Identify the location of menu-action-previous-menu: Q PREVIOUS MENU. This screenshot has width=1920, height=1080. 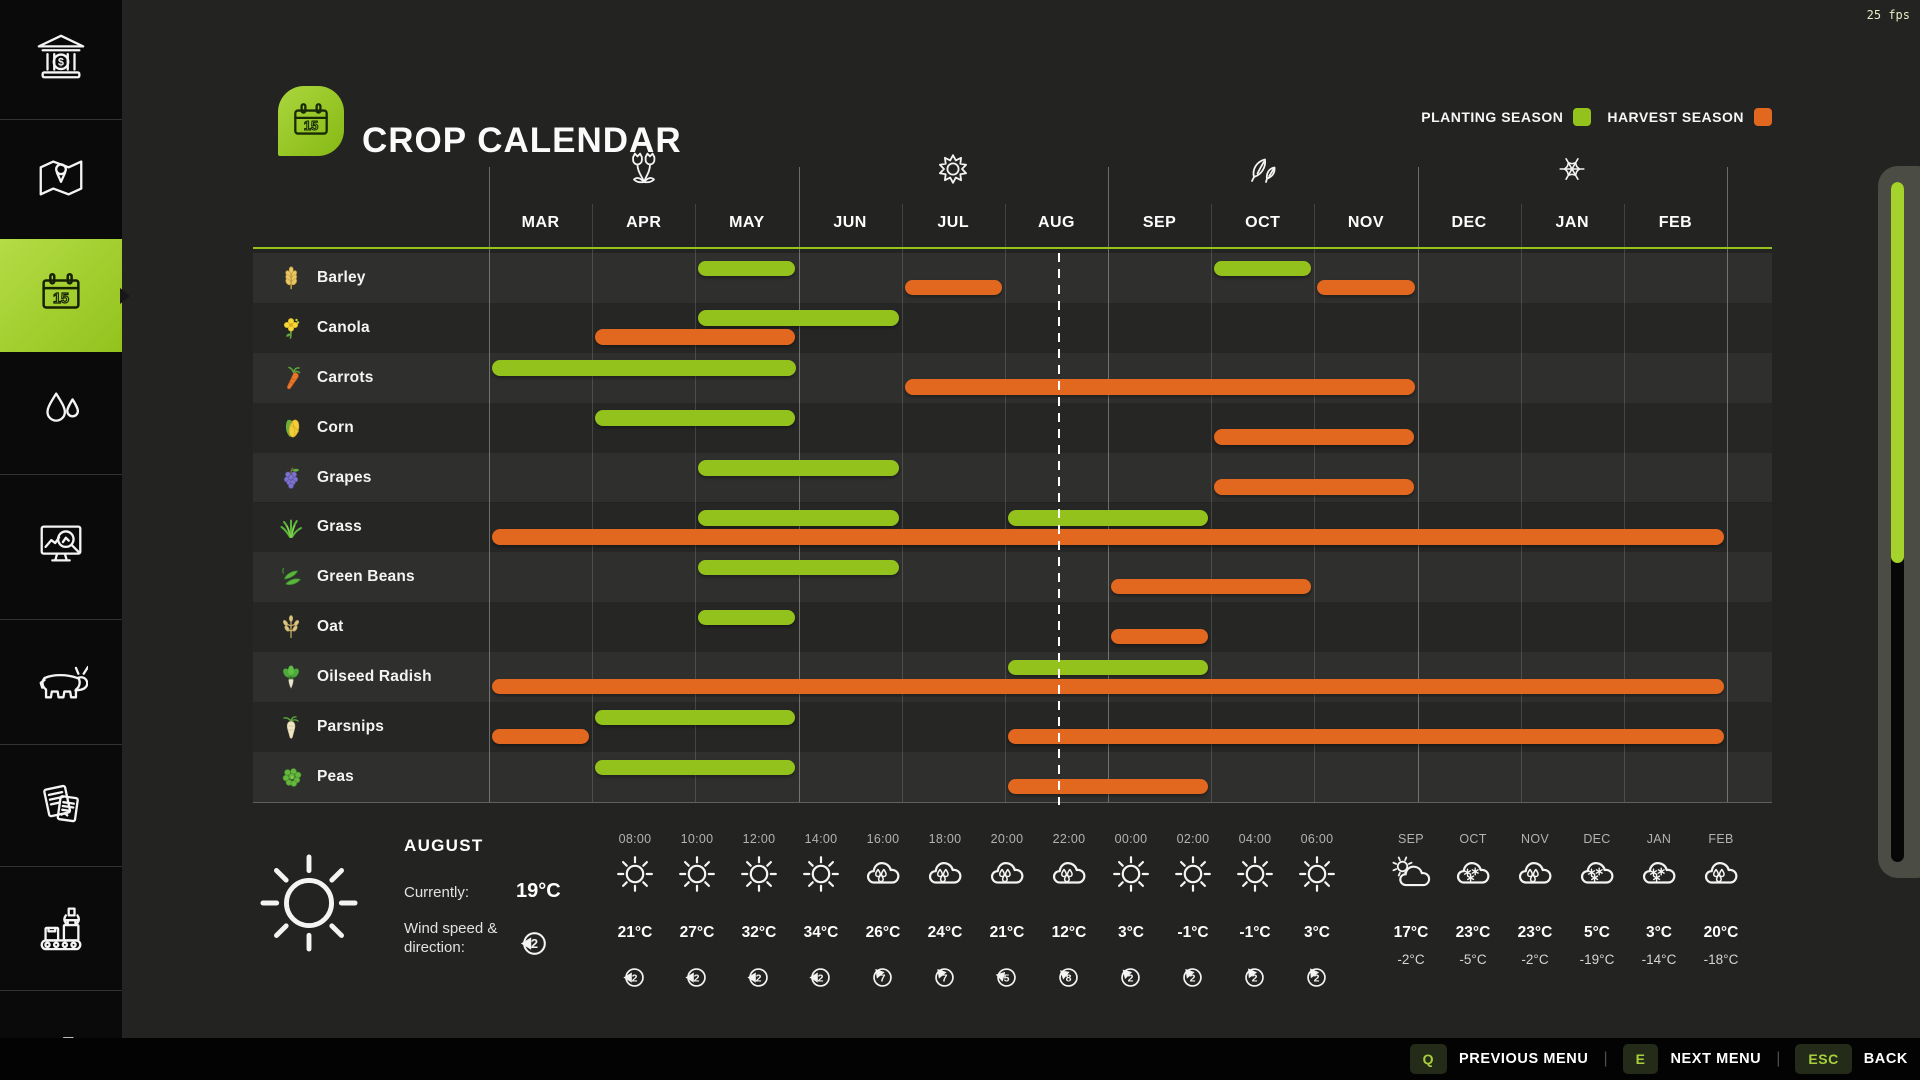
(1499, 1059).